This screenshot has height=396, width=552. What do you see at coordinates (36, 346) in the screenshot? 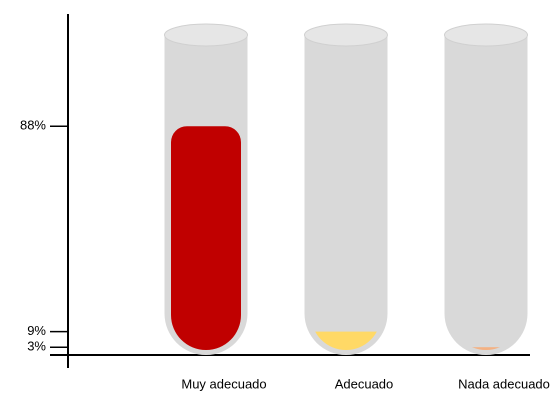
I see `y-tick-label: 3%` at bounding box center [36, 346].